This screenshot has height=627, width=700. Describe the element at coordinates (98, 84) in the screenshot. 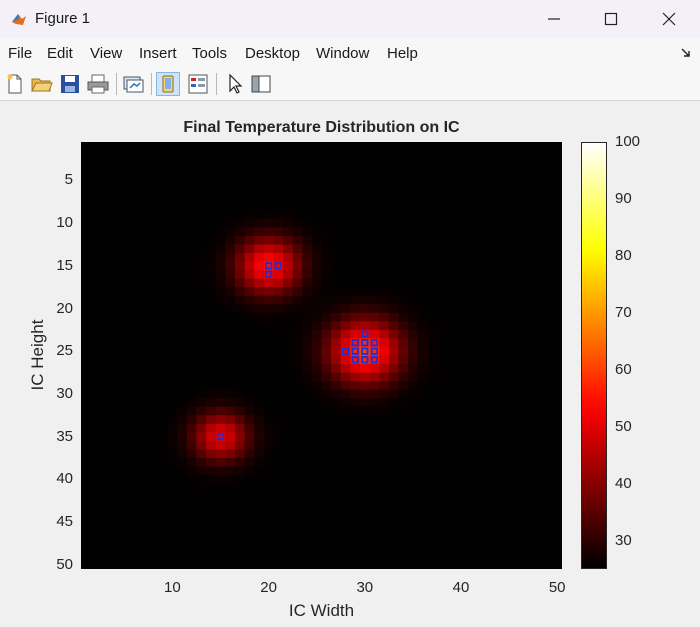

I see `print-button` at that location.